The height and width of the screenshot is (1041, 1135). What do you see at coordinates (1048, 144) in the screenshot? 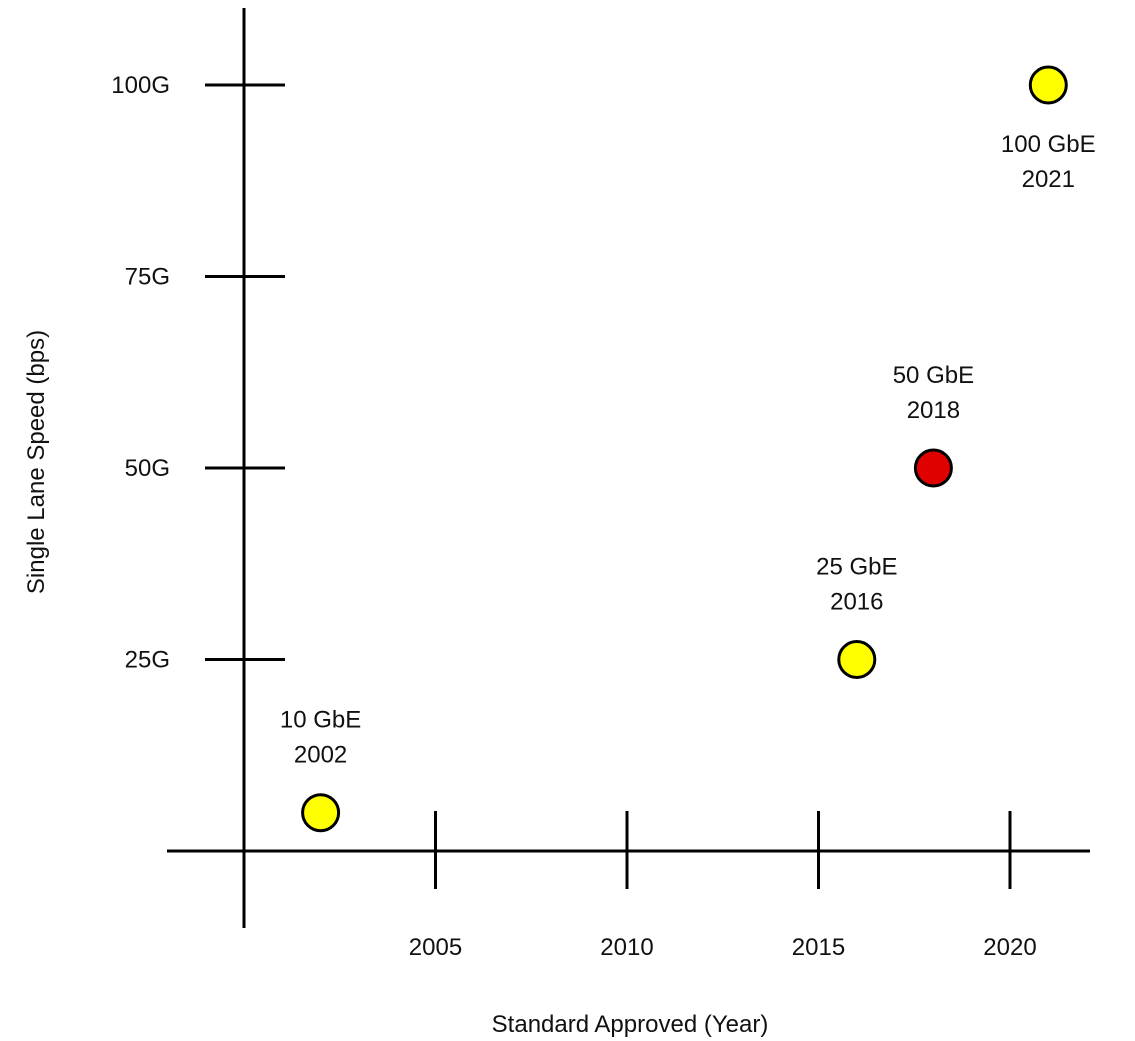
I see `data-point-label-name: 100 GbE` at bounding box center [1048, 144].